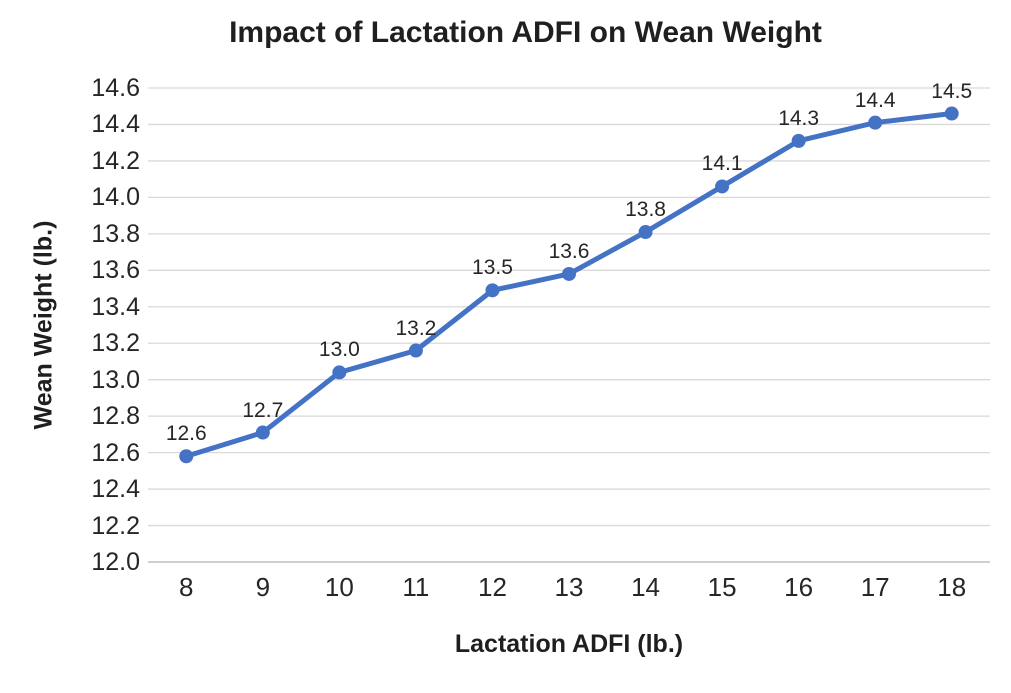 The height and width of the screenshot is (693, 1011). I want to click on y-tick-label: 14.6, so click(115, 88).